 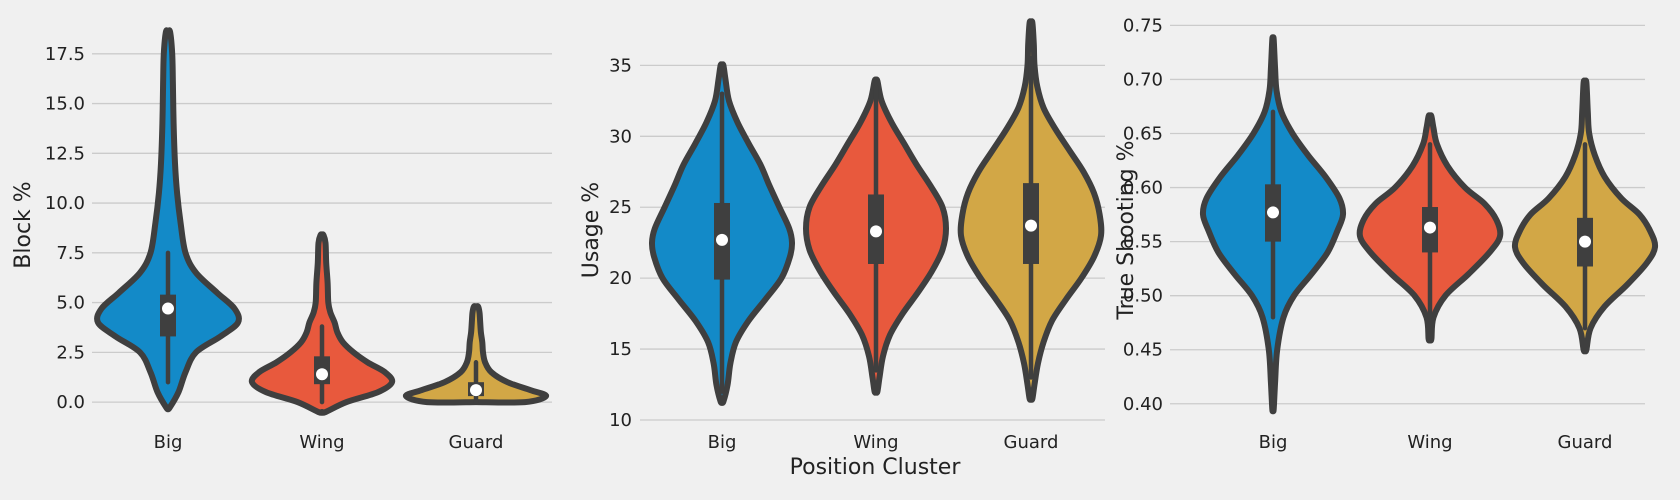 What do you see at coordinates (1143, 296) in the screenshot?
I see `y-tick-label: 0.50` at bounding box center [1143, 296].